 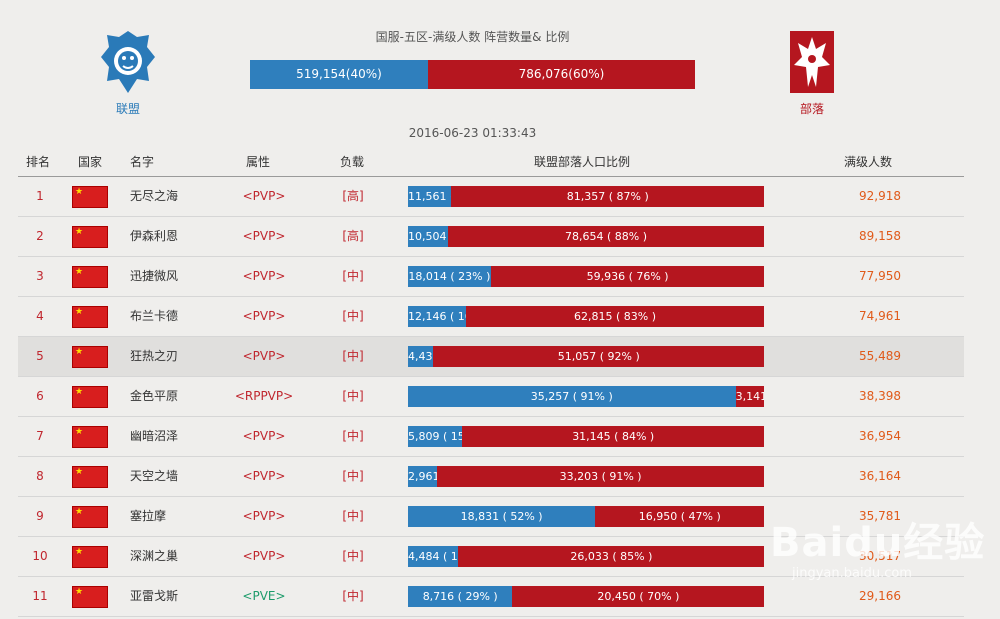 What do you see at coordinates (880, 436) in the screenshot?
I see `realm-total: 36,954` at bounding box center [880, 436].